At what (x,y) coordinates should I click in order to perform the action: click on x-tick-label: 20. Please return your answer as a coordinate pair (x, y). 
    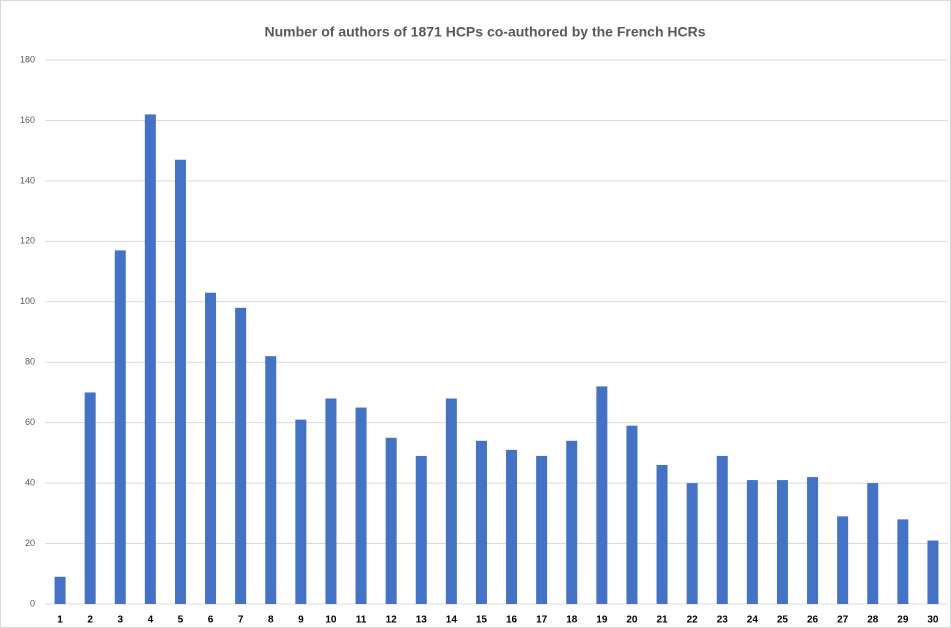
    Looking at the image, I should click on (632, 620).